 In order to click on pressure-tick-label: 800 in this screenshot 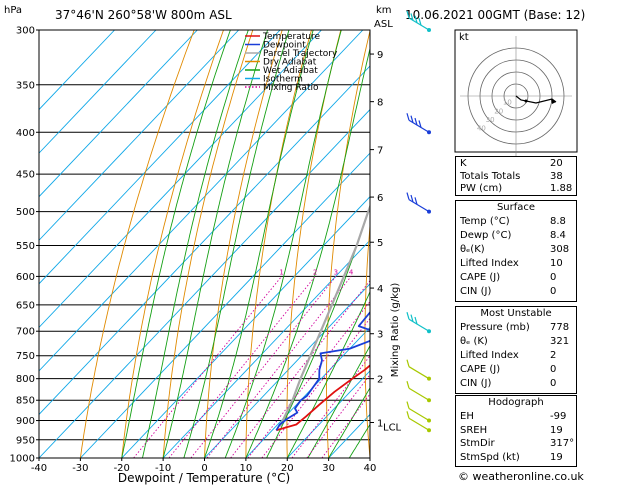, I will do `click(25, 379)`.